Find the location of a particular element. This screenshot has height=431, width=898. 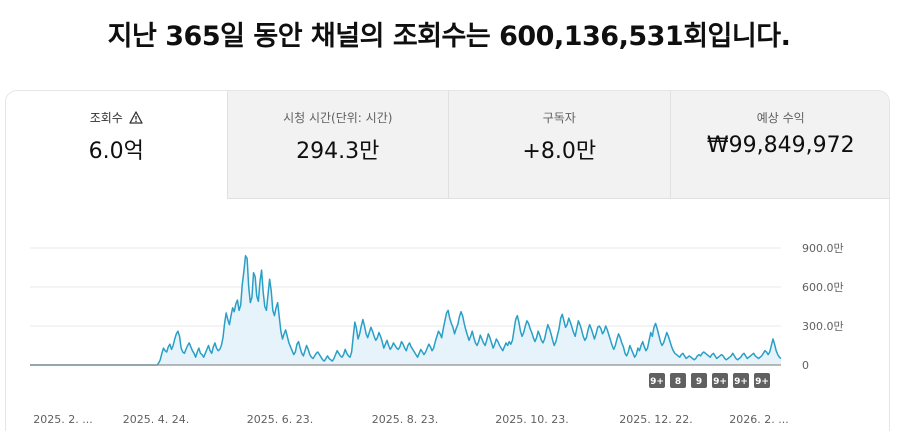

tab-views-label: 조회수 is located at coordinates (106, 118).